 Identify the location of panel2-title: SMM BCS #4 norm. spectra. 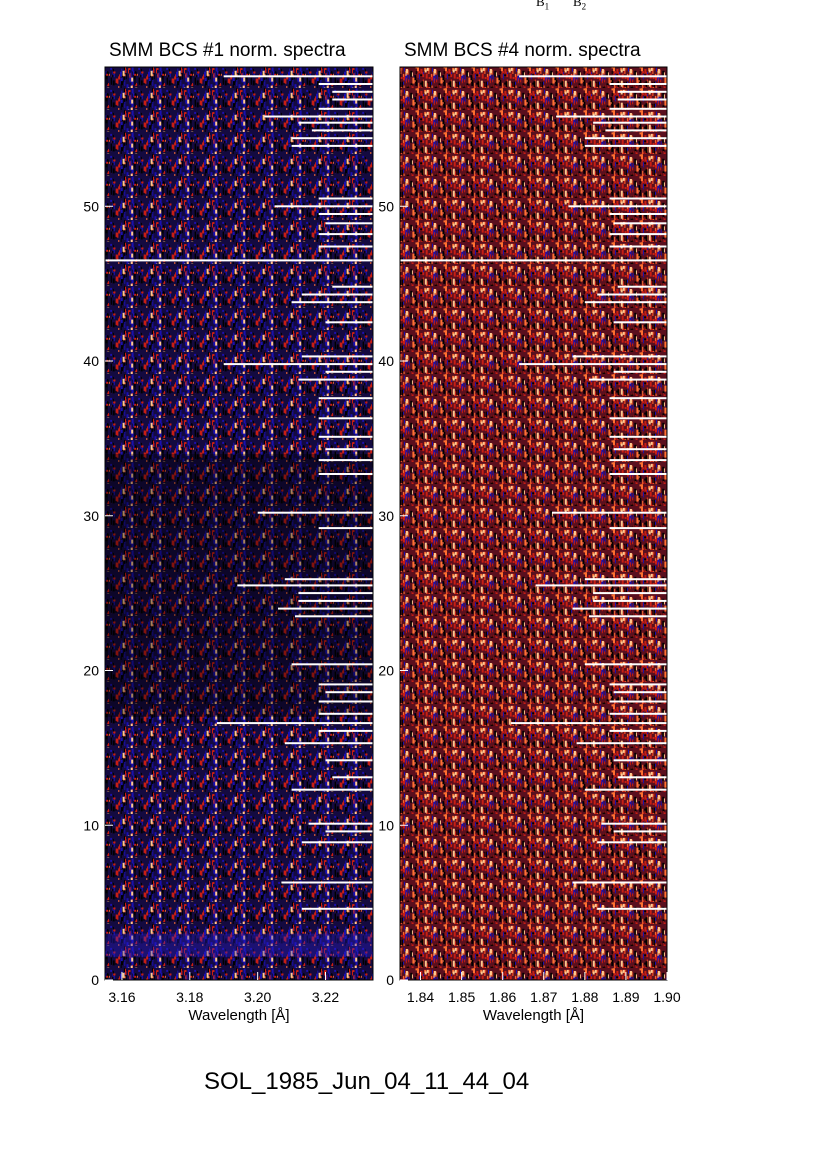
(522, 50).